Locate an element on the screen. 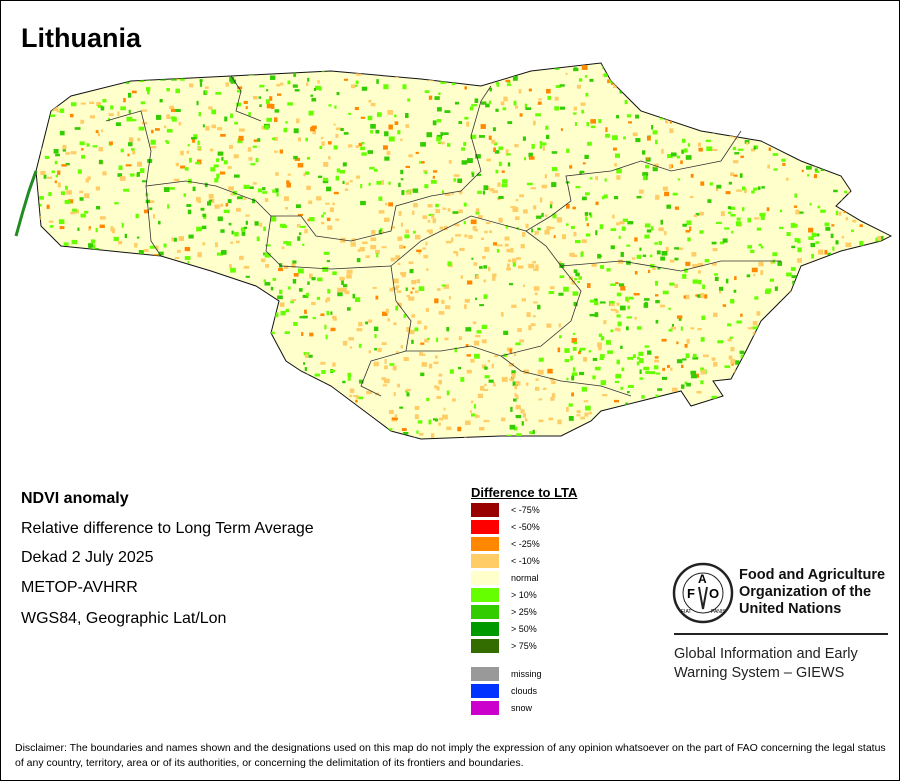  fao-name-line: Food and Agriculture is located at coordinates (812, 575).